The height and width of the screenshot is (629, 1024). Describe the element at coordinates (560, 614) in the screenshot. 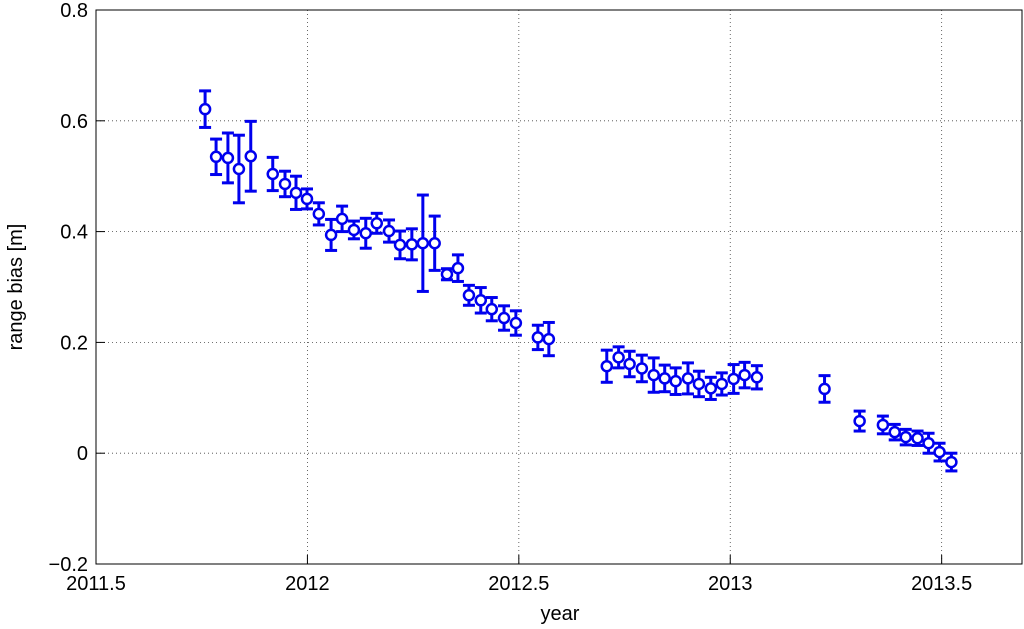

I see `x-axis-label: year` at that location.